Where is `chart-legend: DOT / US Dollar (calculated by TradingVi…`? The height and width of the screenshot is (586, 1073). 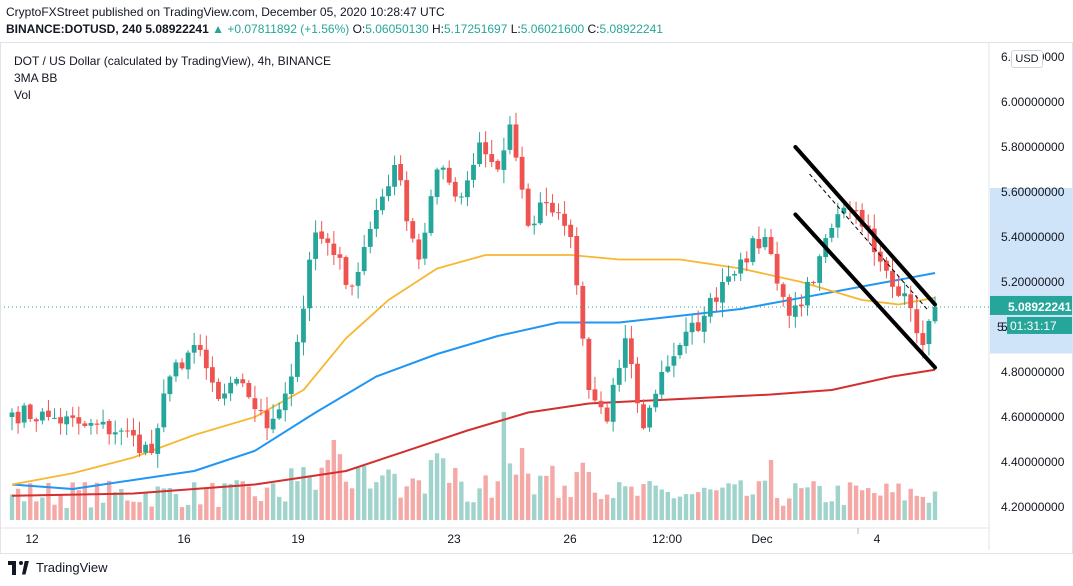 chart-legend: DOT / US Dollar (calculated by TradingVi… is located at coordinates (172, 78).